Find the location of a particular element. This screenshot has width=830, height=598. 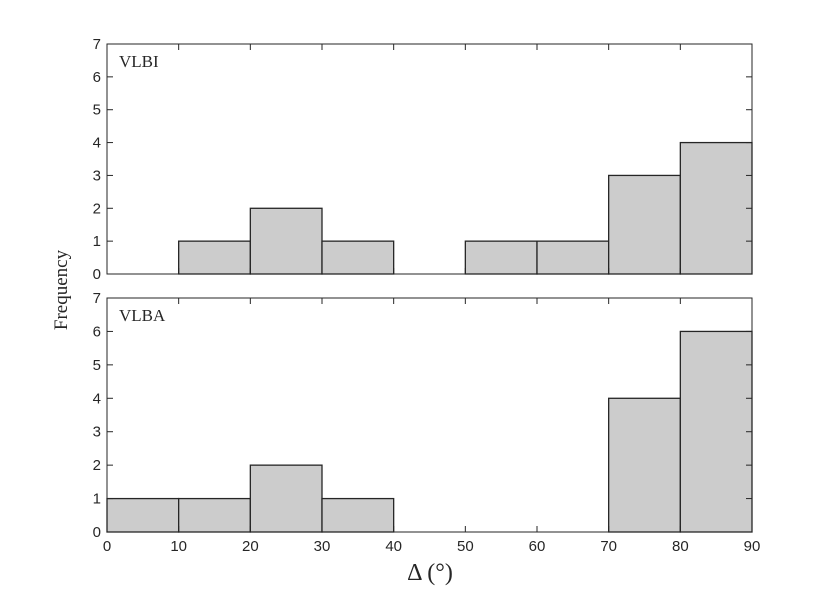

vlba-xtick-label: 60 is located at coordinates (537, 546).